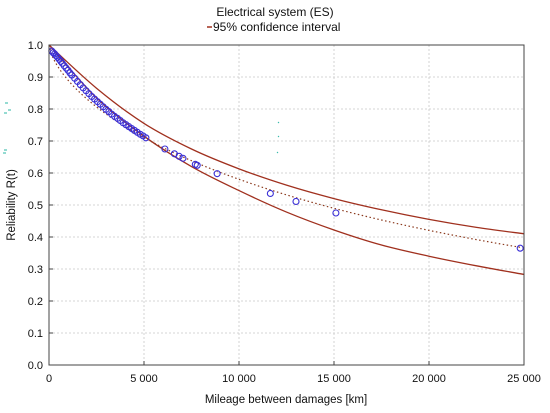 The width and height of the screenshot is (550, 413). What do you see at coordinates (524, 379) in the screenshot?
I see `x-tick-label: 25 000` at bounding box center [524, 379].